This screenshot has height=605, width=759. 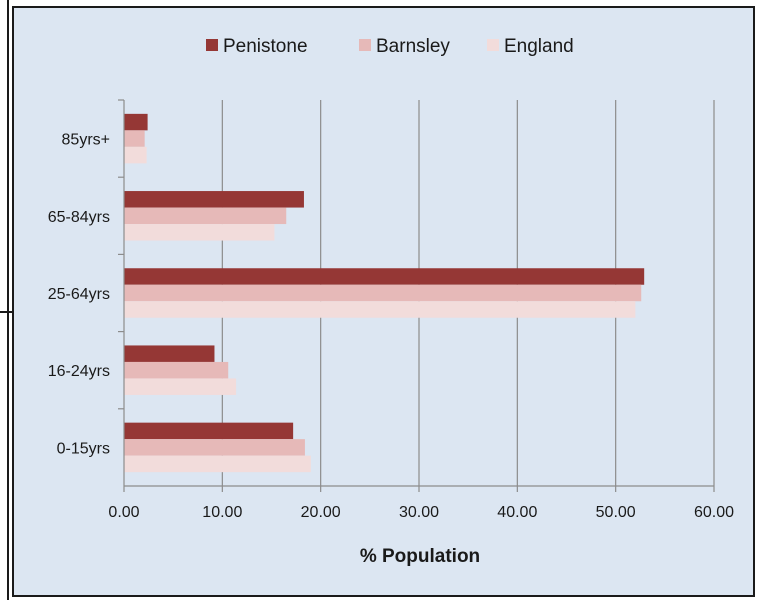 What do you see at coordinates (517, 512) in the screenshot?
I see `x-tick-label: 40.00` at bounding box center [517, 512].